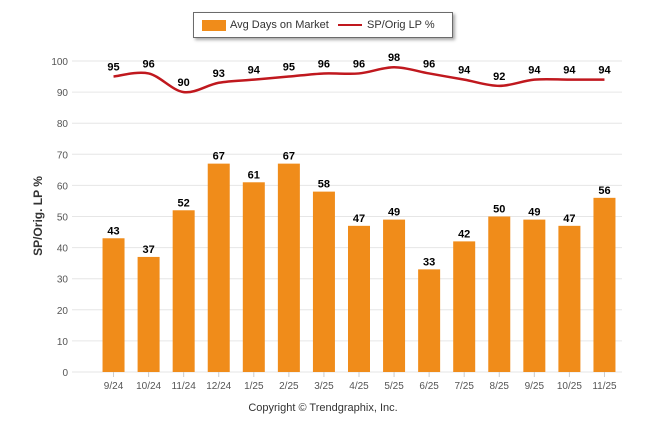 The image size is (646, 434). What do you see at coordinates (323, 408) in the screenshot?
I see `copyright-text: Copyright © Trendgraphix, Inc.` at bounding box center [323, 408].